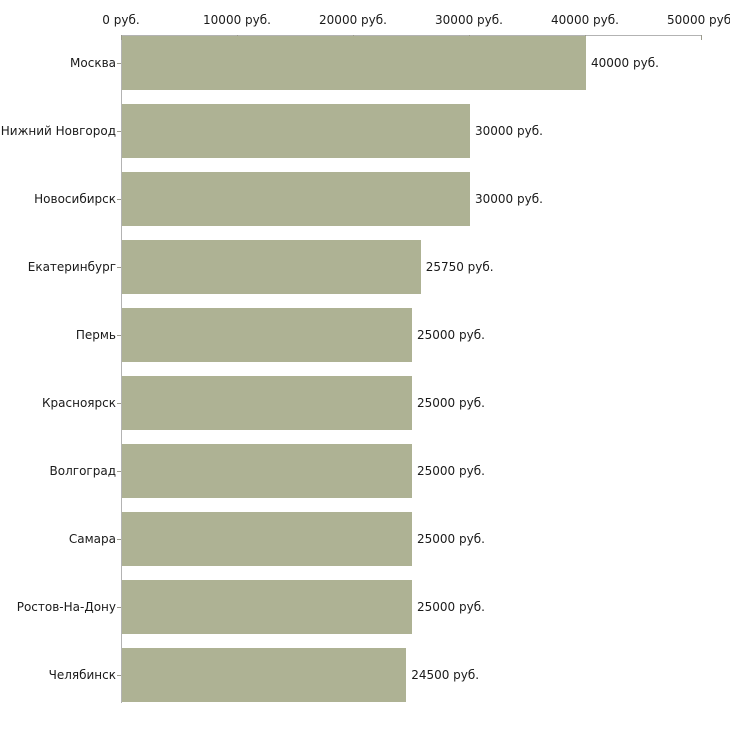 This screenshot has height=730, width=730. Describe the element at coordinates (75, 199) in the screenshot. I see `y-axis-category-label: Новосибирск` at that location.